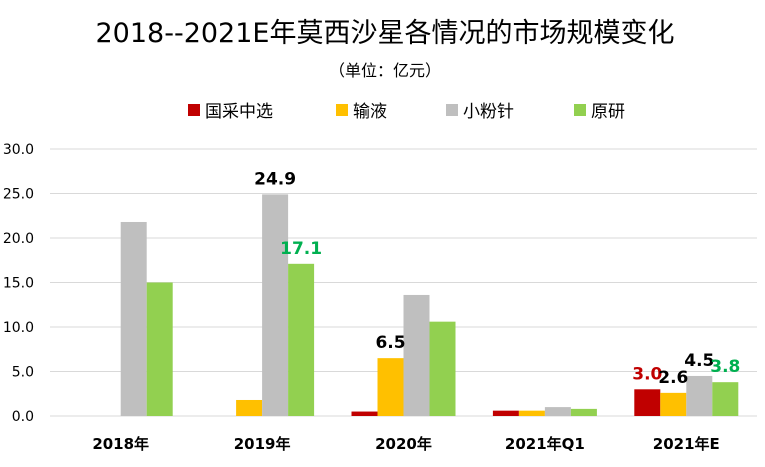 This screenshot has width=765, height=467. I want to click on data-label: 3.8, so click(725, 367).